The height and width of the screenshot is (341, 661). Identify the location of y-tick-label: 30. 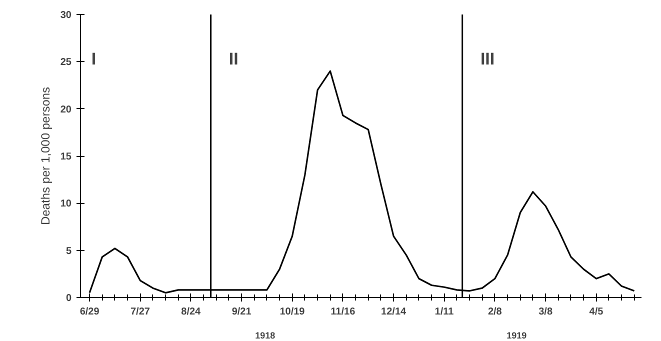
(66, 15).